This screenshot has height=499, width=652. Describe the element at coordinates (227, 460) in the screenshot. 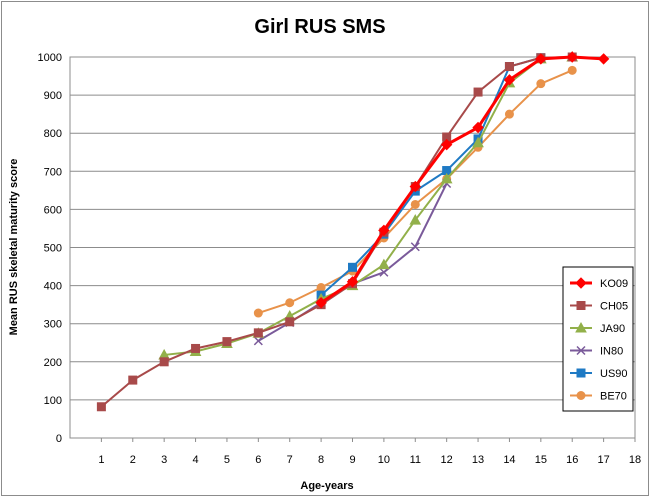

I see `x-tick-label: 5` at that location.